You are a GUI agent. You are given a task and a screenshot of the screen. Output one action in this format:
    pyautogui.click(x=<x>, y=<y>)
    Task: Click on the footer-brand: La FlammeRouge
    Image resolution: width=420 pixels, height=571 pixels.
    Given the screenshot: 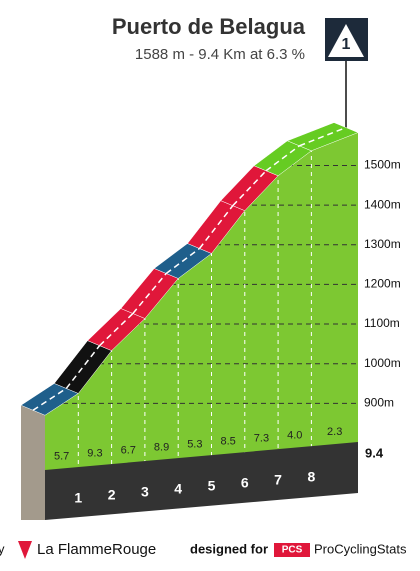 What is the action you would take?
    pyautogui.click(x=96, y=549)
    